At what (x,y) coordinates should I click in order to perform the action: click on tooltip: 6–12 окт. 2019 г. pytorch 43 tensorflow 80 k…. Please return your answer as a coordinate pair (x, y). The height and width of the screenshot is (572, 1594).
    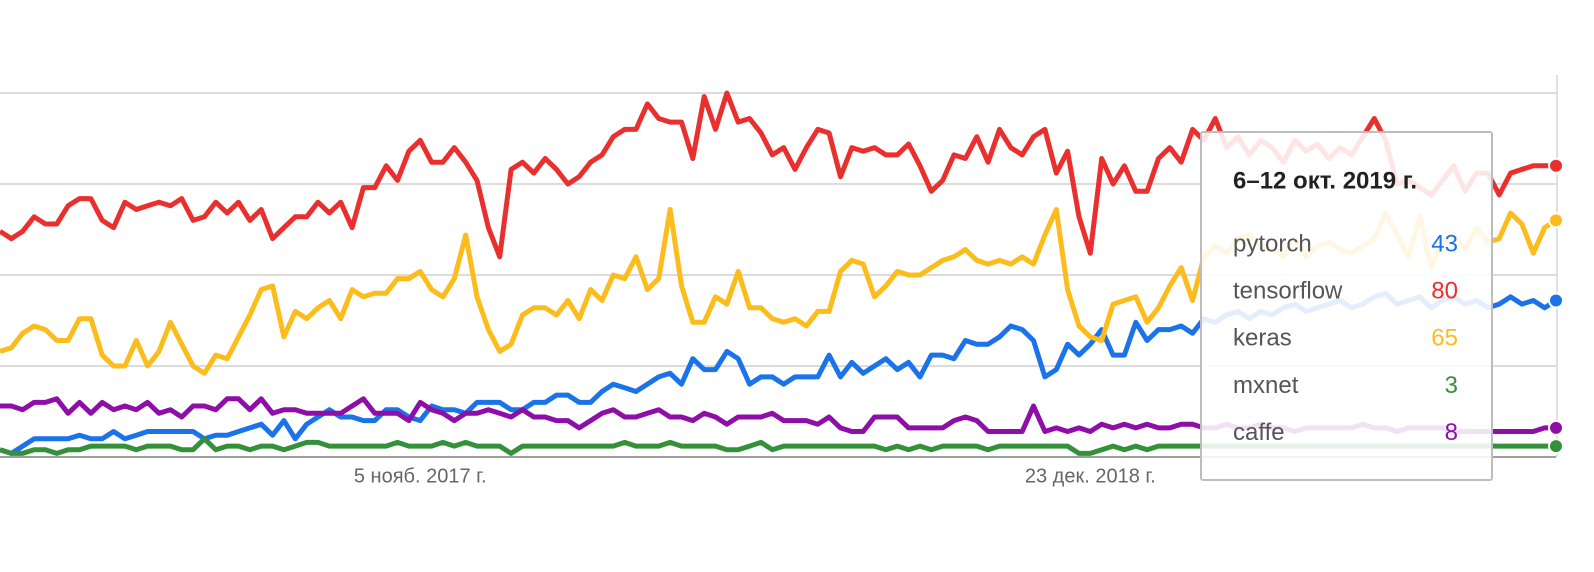
    Looking at the image, I should click on (1346, 306).